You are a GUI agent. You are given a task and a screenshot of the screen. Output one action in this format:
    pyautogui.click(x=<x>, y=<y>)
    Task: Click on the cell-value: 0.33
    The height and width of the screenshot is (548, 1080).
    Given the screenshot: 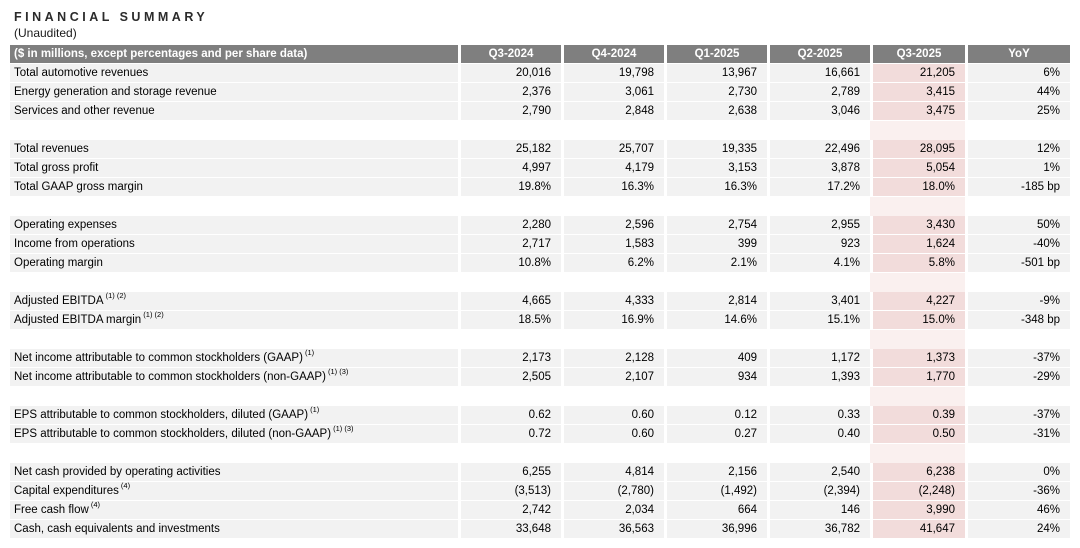 What is the action you would take?
    pyautogui.click(x=818, y=415)
    